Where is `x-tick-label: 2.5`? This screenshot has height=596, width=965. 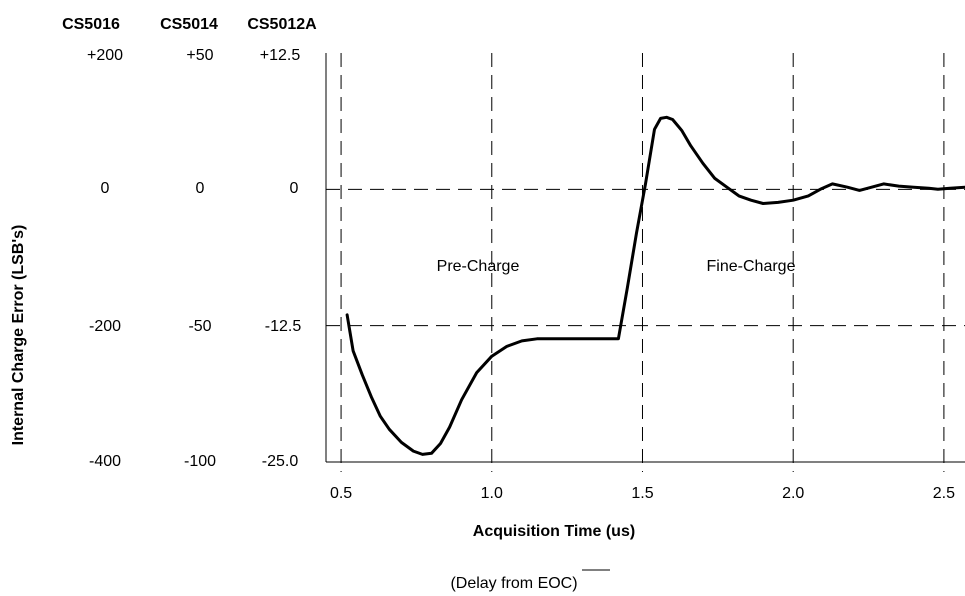
x-tick-label: 2.5 is located at coordinates (944, 493).